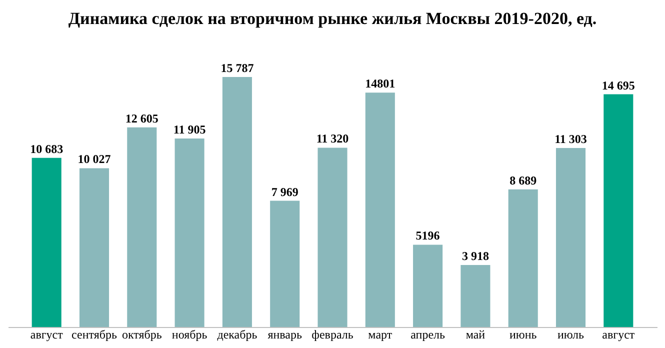 The image size is (665, 348). Describe the element at coordinates (284, 191) in the screenshot. I see `data-label: 7 969` at that location.